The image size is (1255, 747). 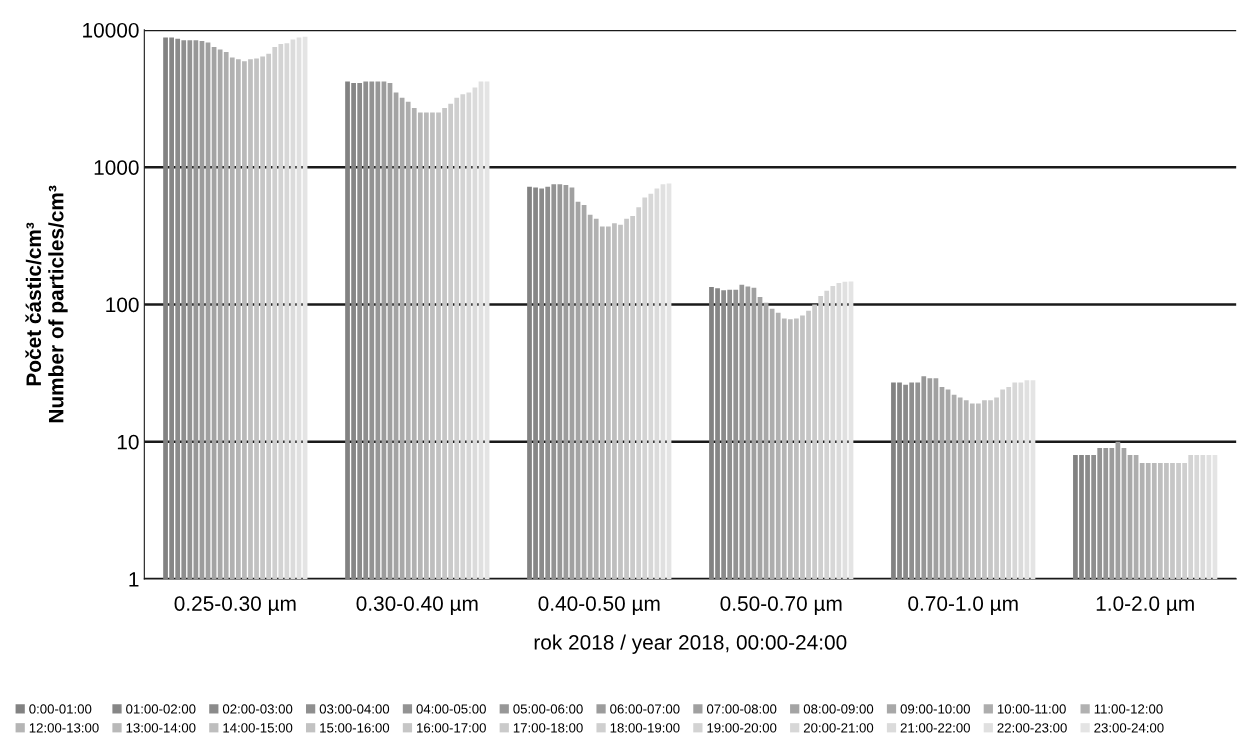 What do you see at coordinates (354, 709) in the screenshot?
I see `legend-label: 03:00-04:00` at bounding box center [354, 709].